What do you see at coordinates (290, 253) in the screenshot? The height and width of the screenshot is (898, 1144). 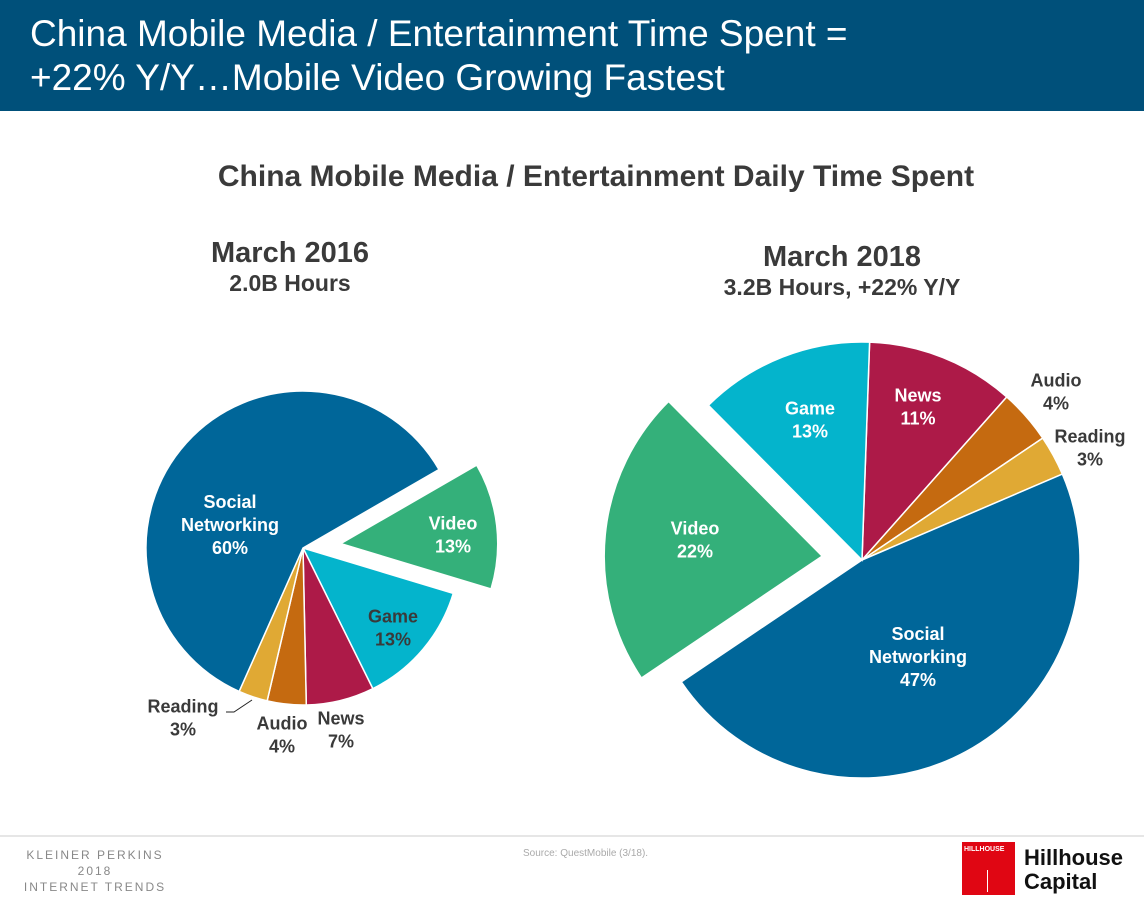 I see `pie-2016-subtitle: March 2016` at bounding box center [290, 253].